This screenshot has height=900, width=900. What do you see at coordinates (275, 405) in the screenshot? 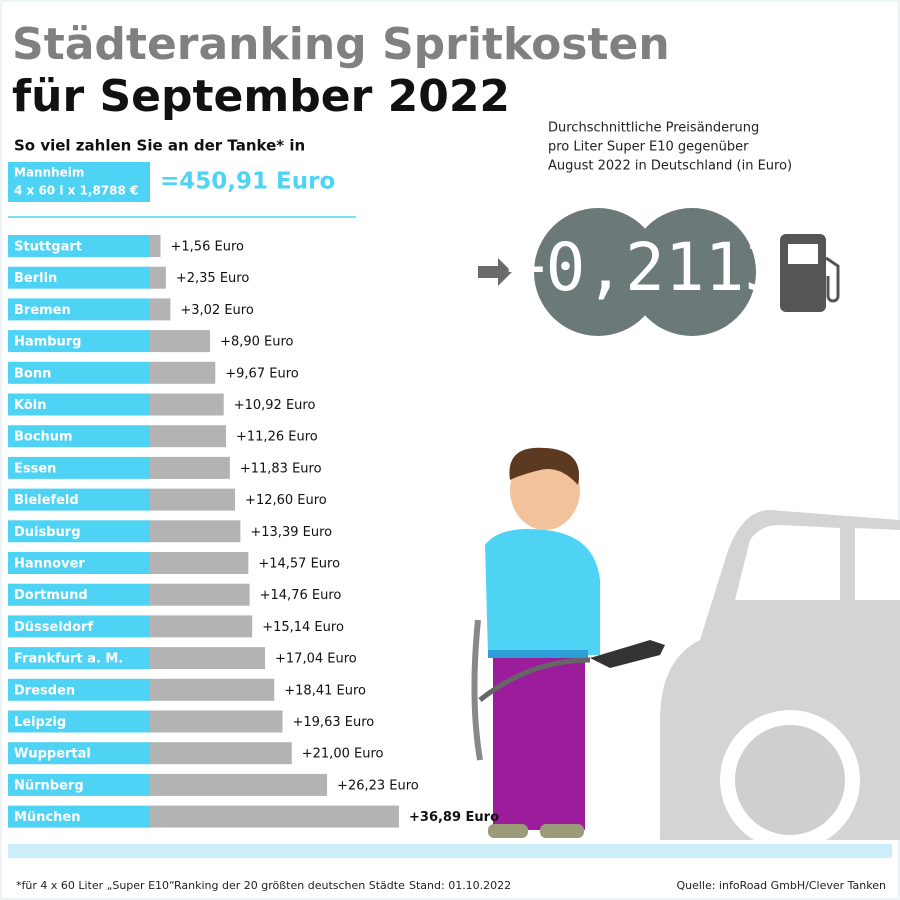
I see `value-label: +10,92 Euro` at bounding box center [275, 405].